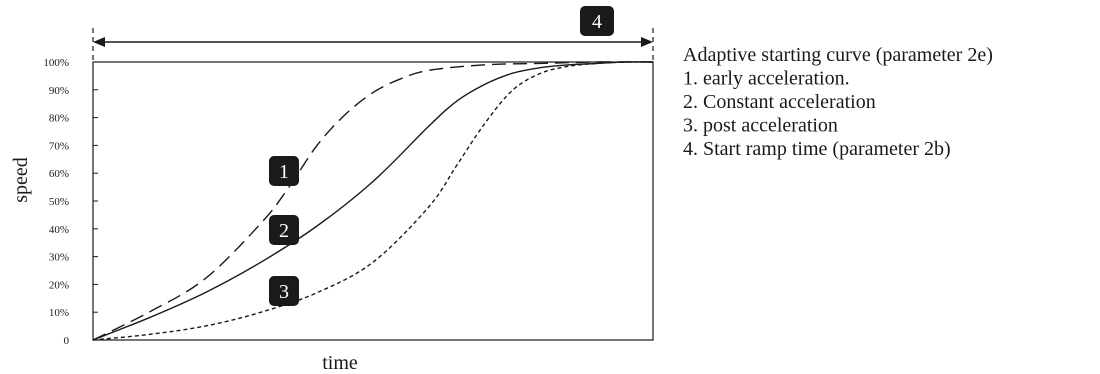 Image resolution: width=1100 pixels, height=374 pixels. What do you see at coordinates (817, 149) in the screenshot?
I see `legend-line: 4. Start ramp time (parameter 2b)` at bounding box center [817, 149].